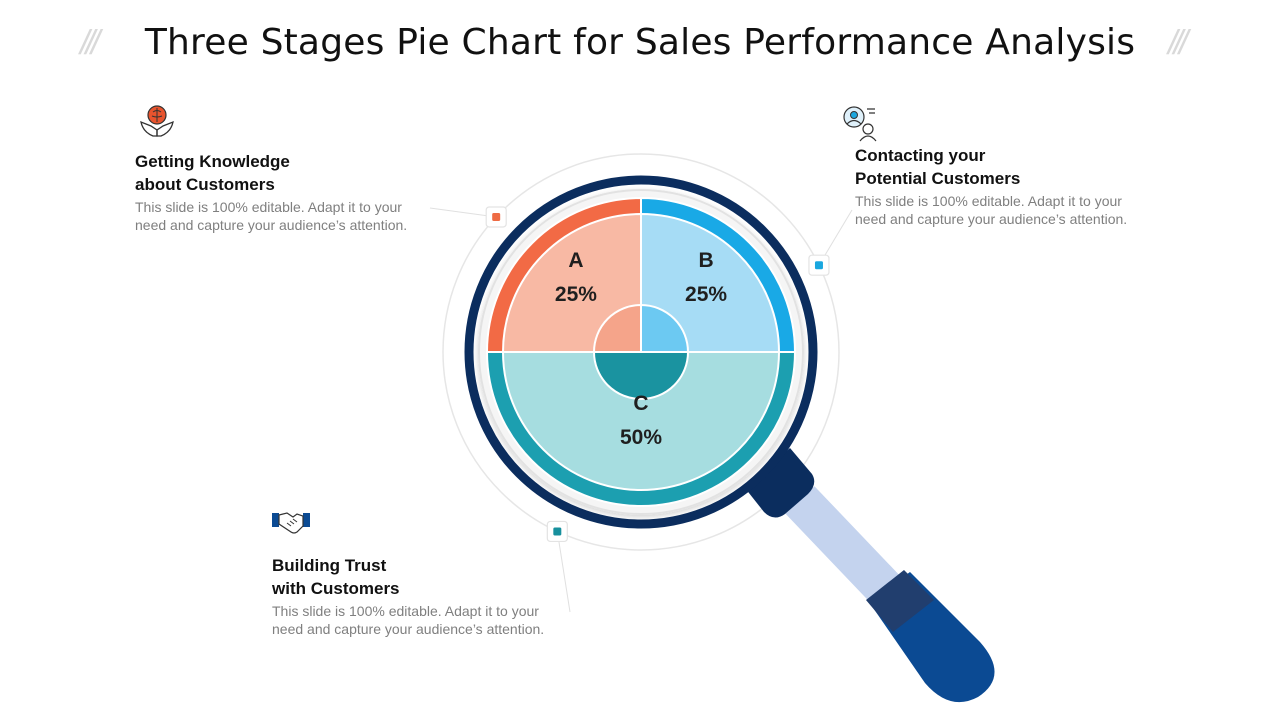  What do you see at coordinates (818, 265) in the screenshot?
I see `marker-dot-b` at bounding box center [818, 265].